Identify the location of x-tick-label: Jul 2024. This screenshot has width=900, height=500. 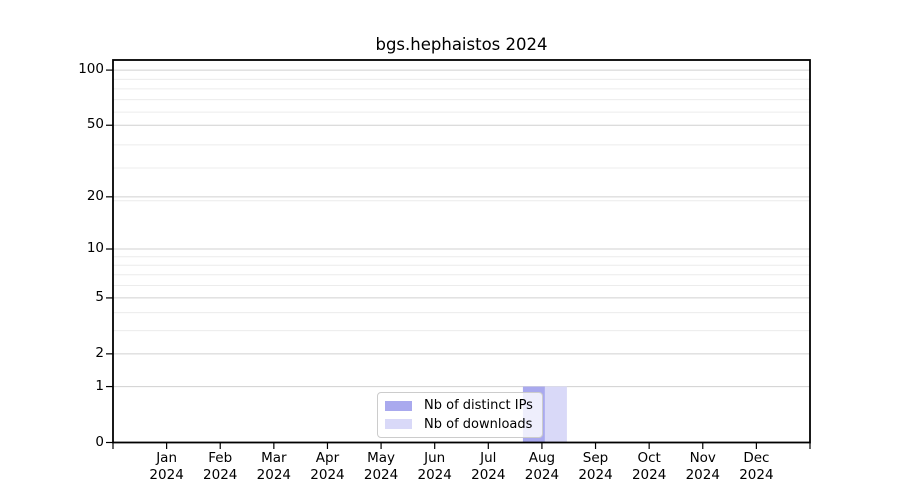
(488, 466).